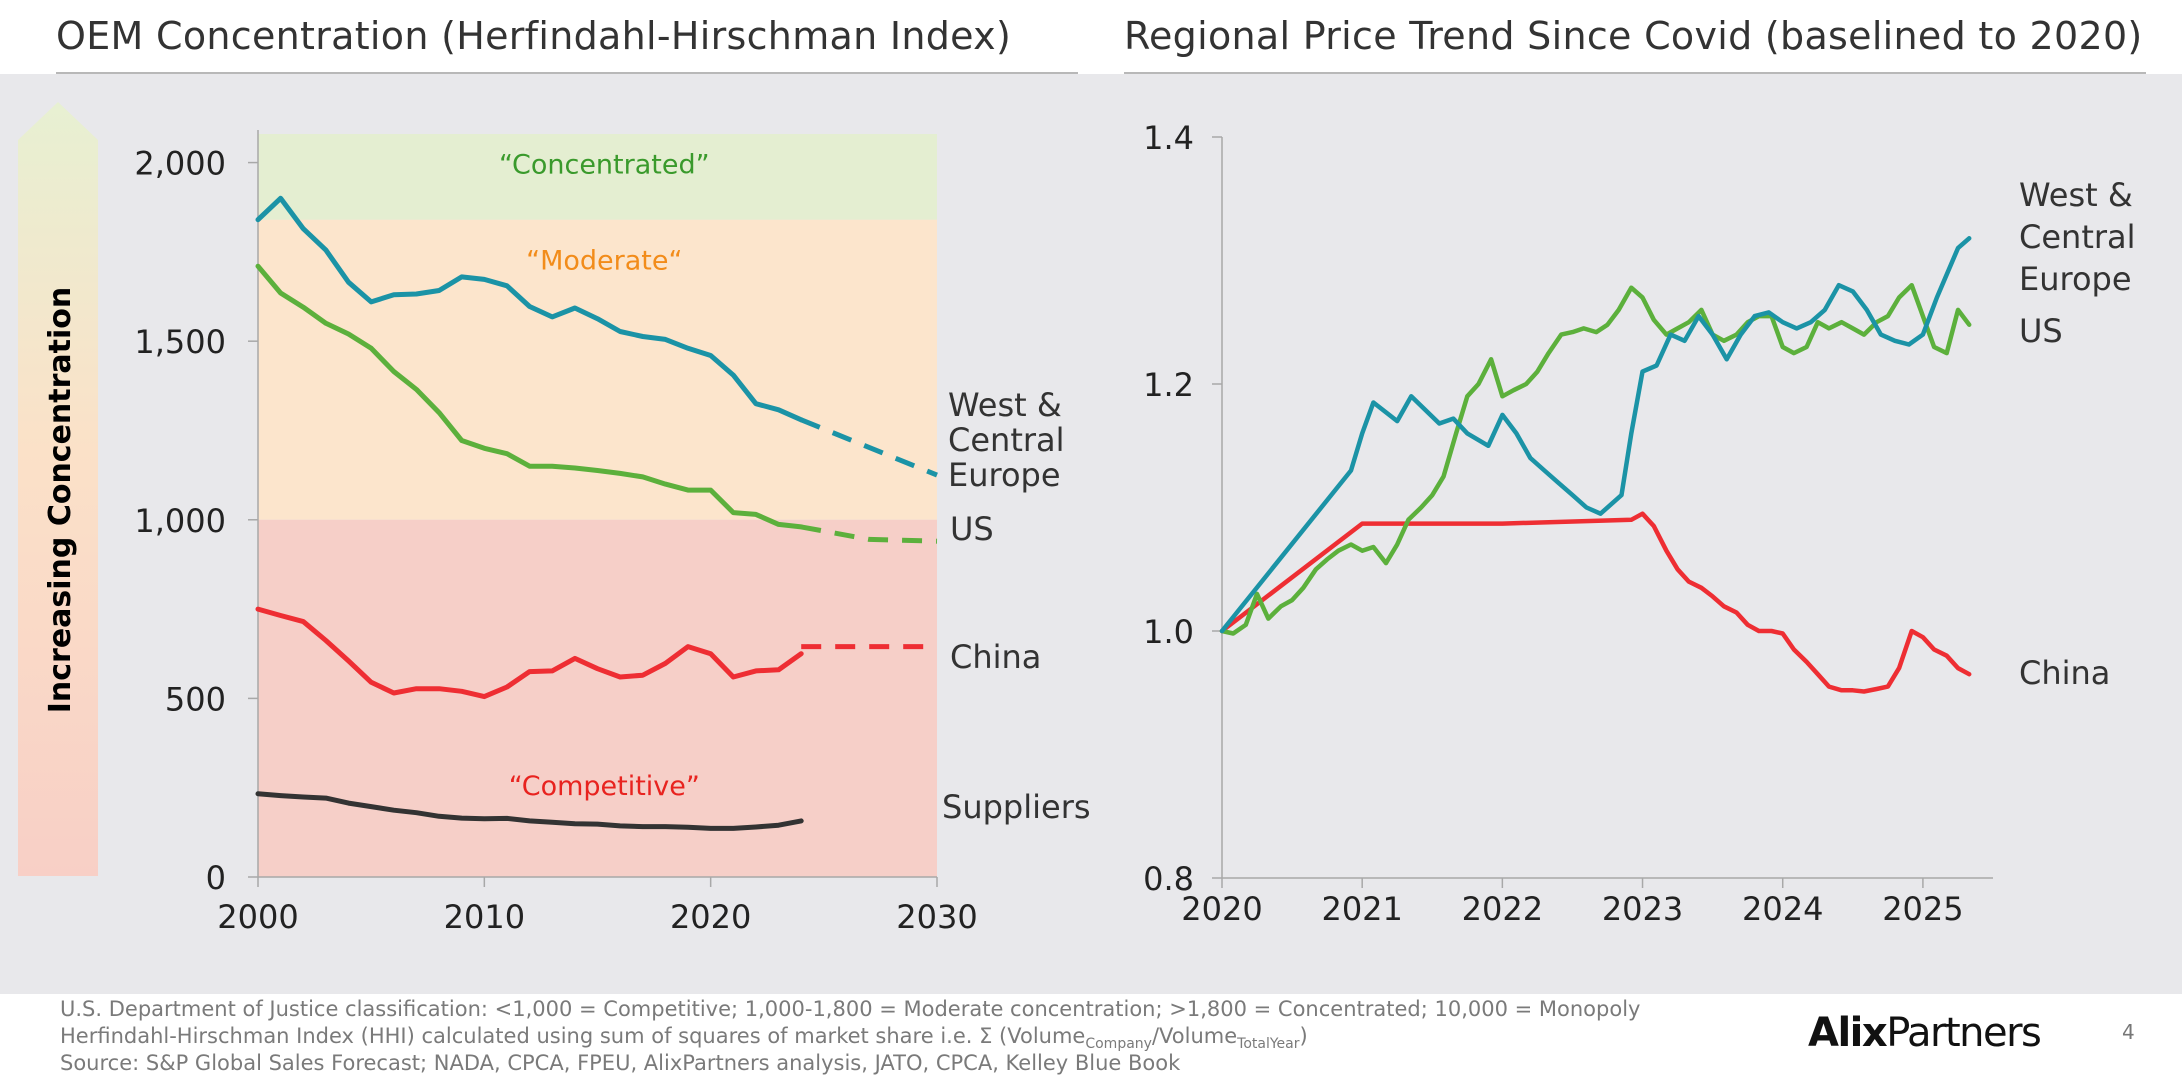 This screenshot has height=1078, width=2182. I want to click on band-label-concentrated: “Concentrated”, so click(604, 164).